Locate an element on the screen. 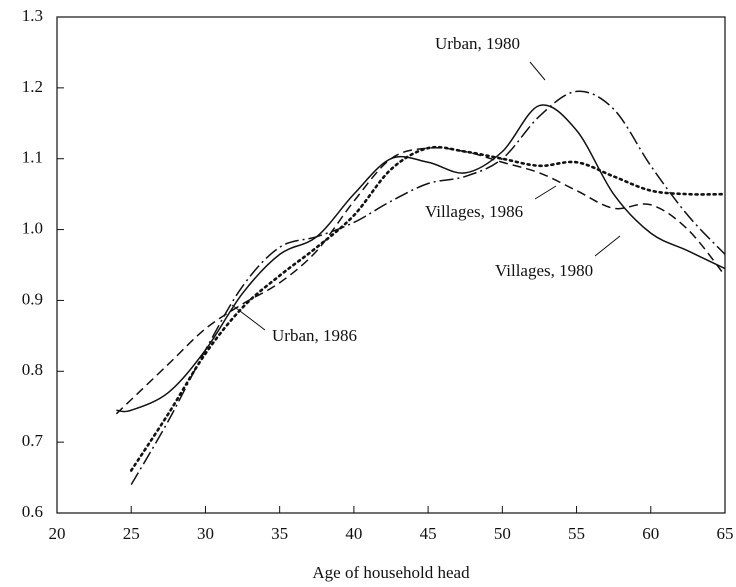 Image resolution: width=736 pixels, height=587 pixels. y-tick-label: 0.6 is located at coordinates (32, 511).